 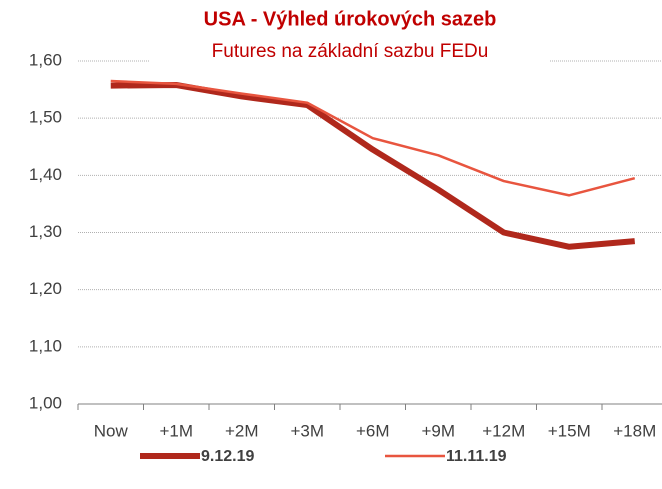 I want to click on y-tick-label: 1,20, so click(x=45, y=288).